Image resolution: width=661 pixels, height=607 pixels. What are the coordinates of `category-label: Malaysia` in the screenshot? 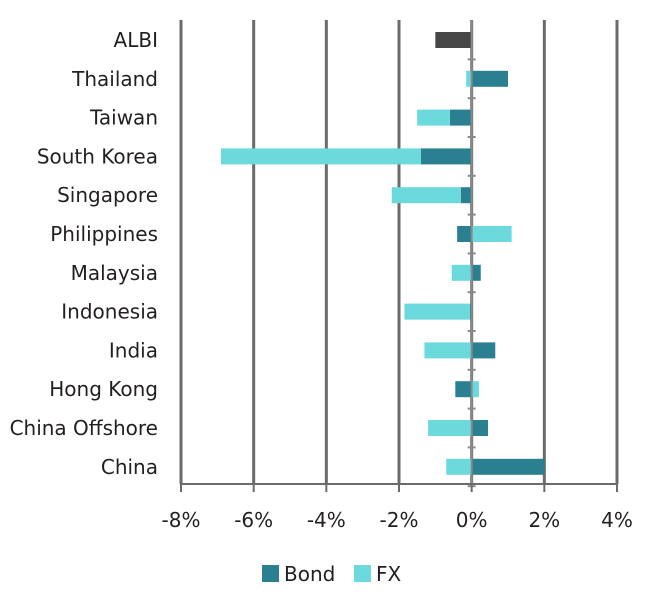 It's located at (114, 273).